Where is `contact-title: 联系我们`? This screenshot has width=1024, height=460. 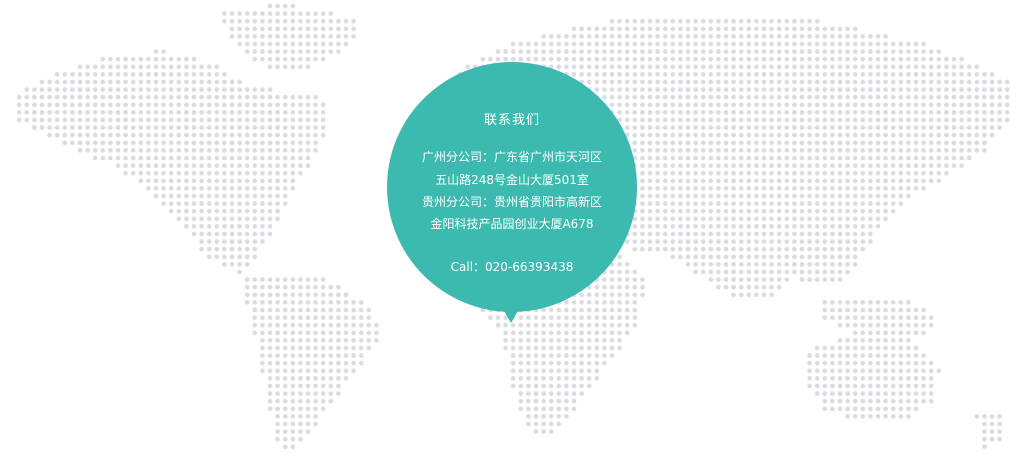 contact-title: 联系我们 is located at coordinates (511, 120).